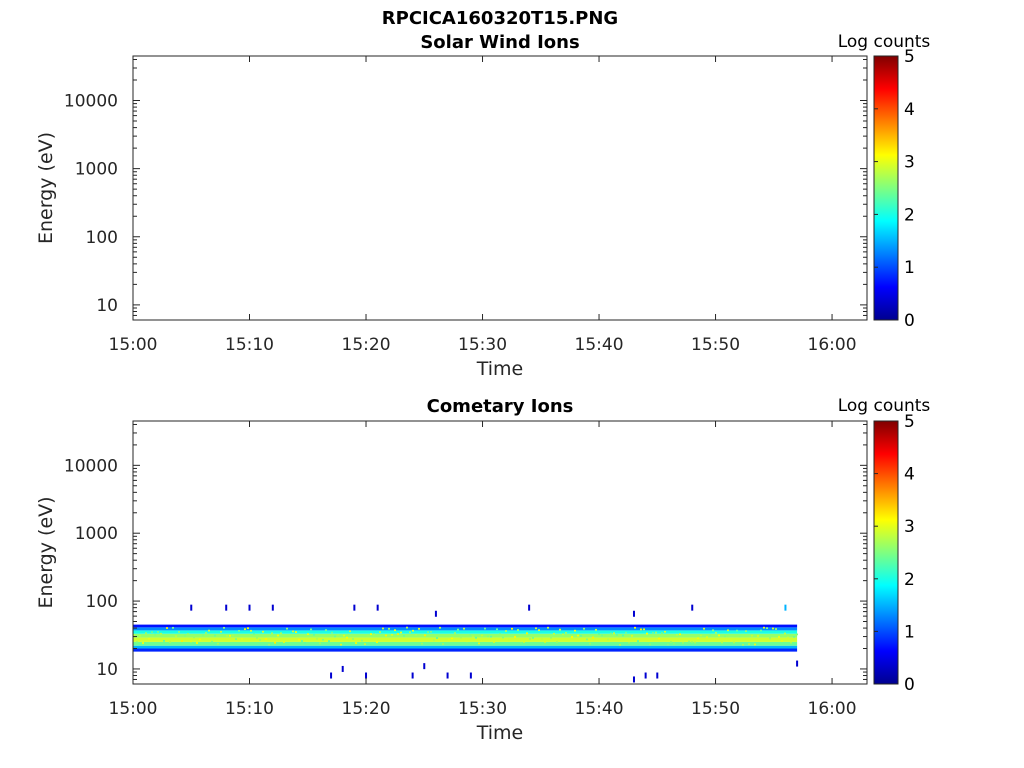  What do you see at coordinates (599, 709) in the screenshot?
I see `x-tick-label: 15:40` at bounding box center [599, 709].